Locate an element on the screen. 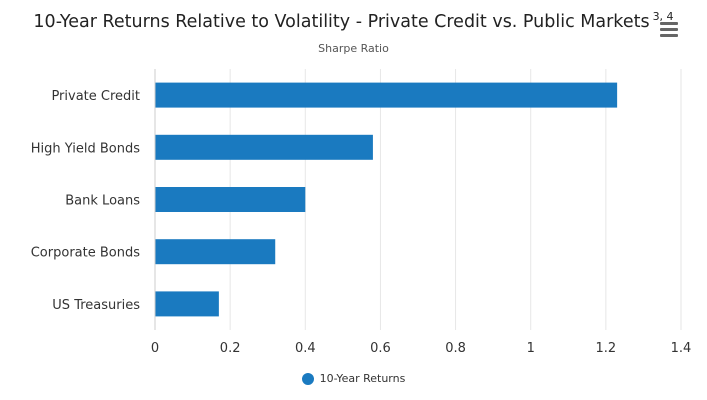  legend-item-10-year-returns: 10-Year Returns is located at coordinates (353, 378).